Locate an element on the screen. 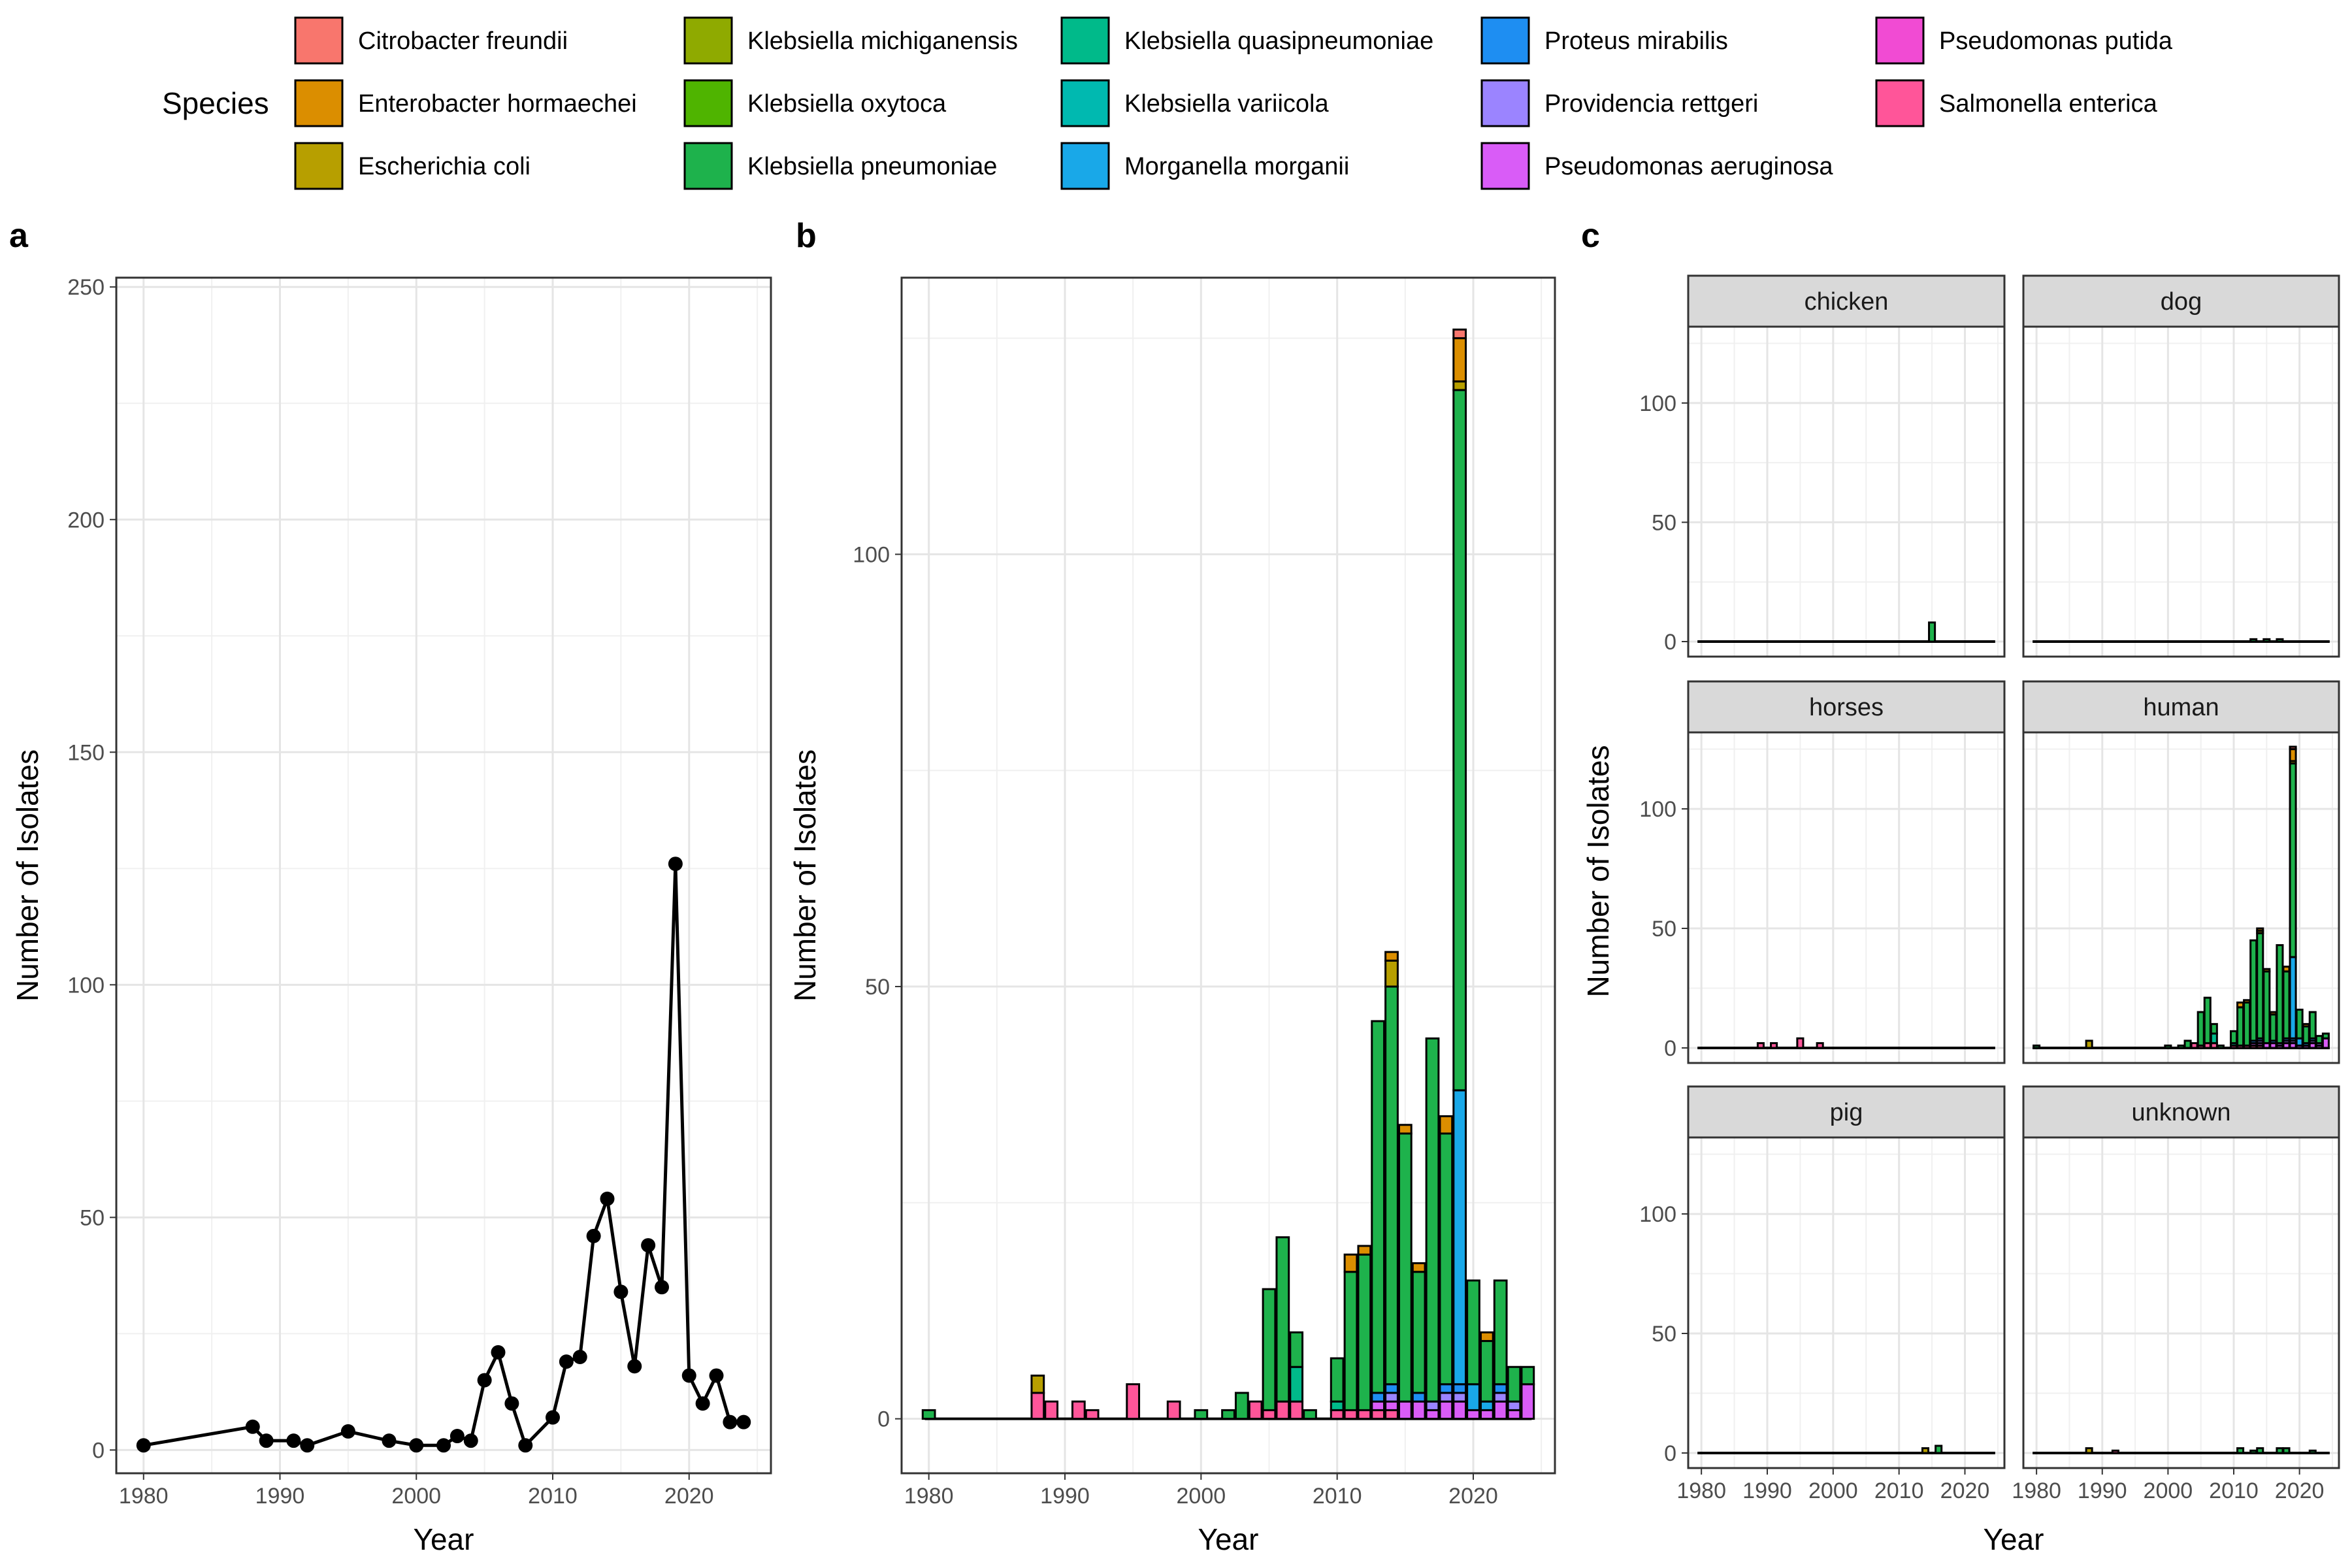 This screenshot has width=2352, height=1568. c-pig-x-tick-label: 2020 is located at coordinates (1965, 1490).